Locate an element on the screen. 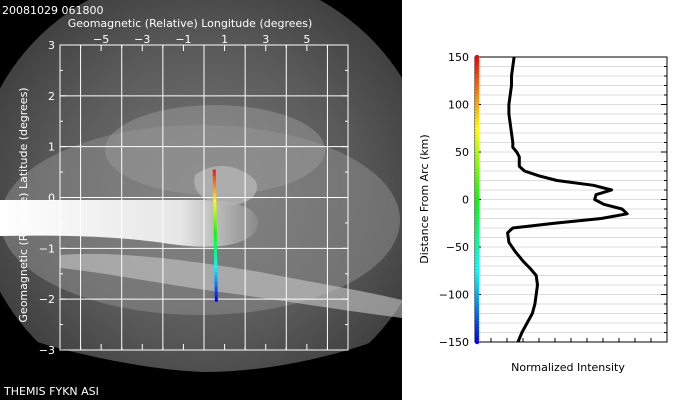 The height and width of the screenshot is (400, 700). distance-tick-label: 150 is located at coordinates (458, 57).